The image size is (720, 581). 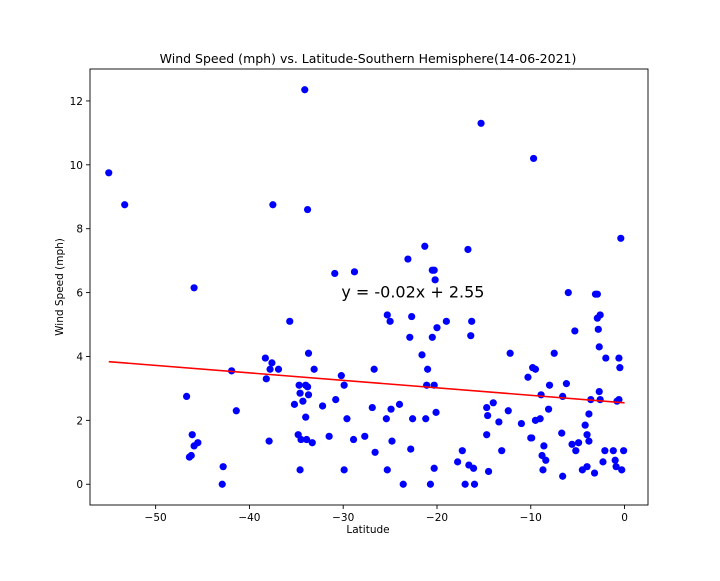 What do you see at coordinates (79, 421) in the screenshot?
I see `y-tick-label: 2` at bounding box center [79, 421].